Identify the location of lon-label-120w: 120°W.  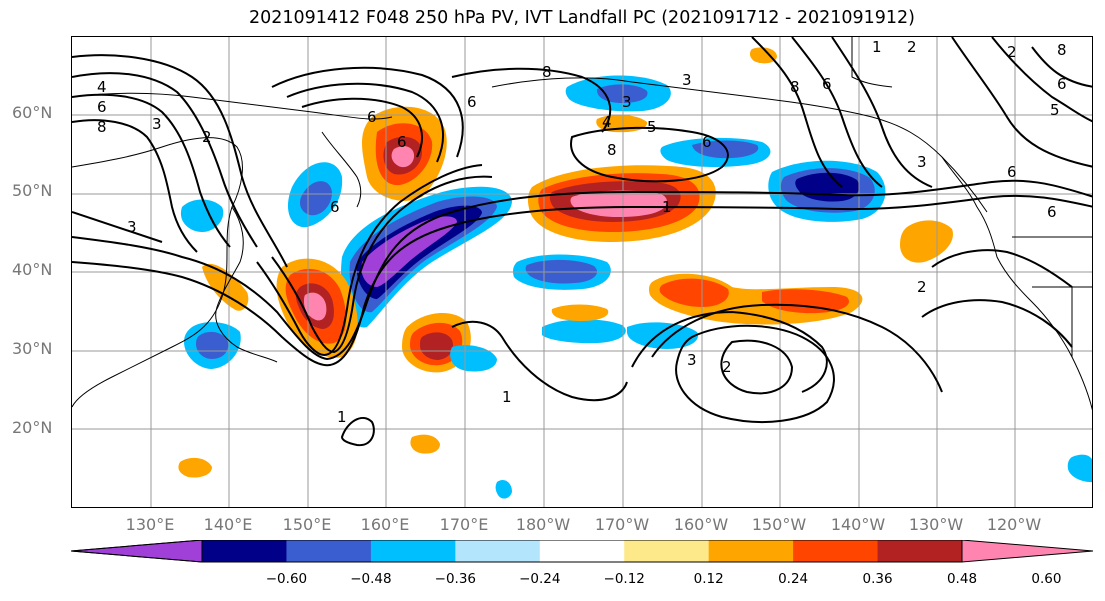
(1014, 524).